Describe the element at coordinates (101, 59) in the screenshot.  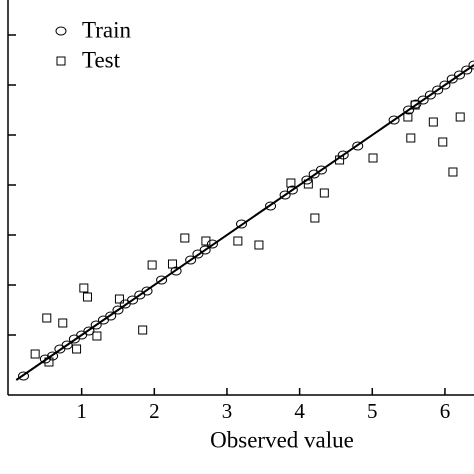
I see `legend-label: Test` at that location.